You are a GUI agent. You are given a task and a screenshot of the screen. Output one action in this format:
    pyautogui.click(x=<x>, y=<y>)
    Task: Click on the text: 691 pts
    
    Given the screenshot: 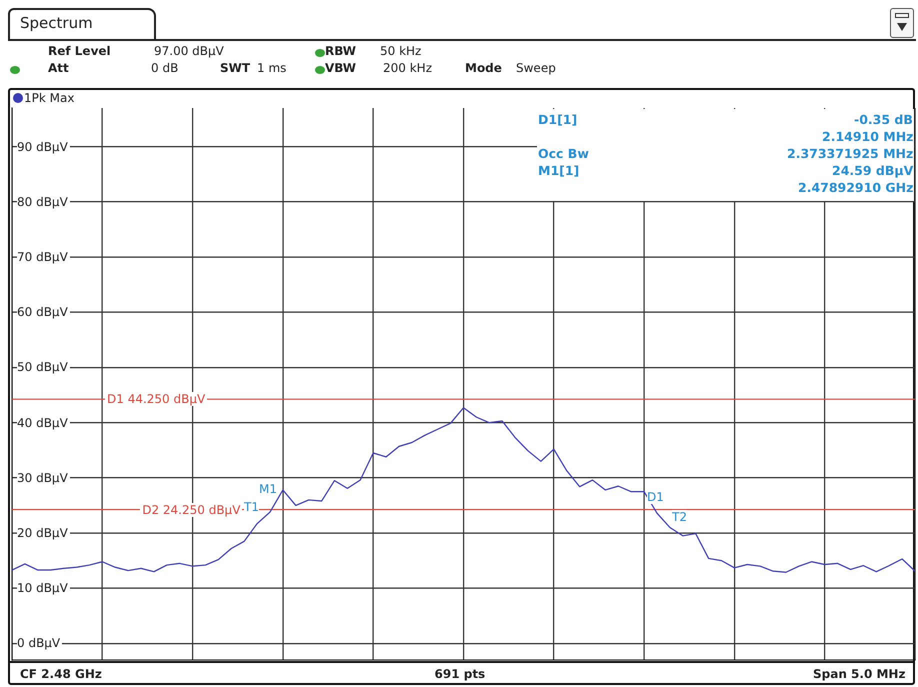 What is the action you would take?
    pyautogui.click(x=460, y=674)
    